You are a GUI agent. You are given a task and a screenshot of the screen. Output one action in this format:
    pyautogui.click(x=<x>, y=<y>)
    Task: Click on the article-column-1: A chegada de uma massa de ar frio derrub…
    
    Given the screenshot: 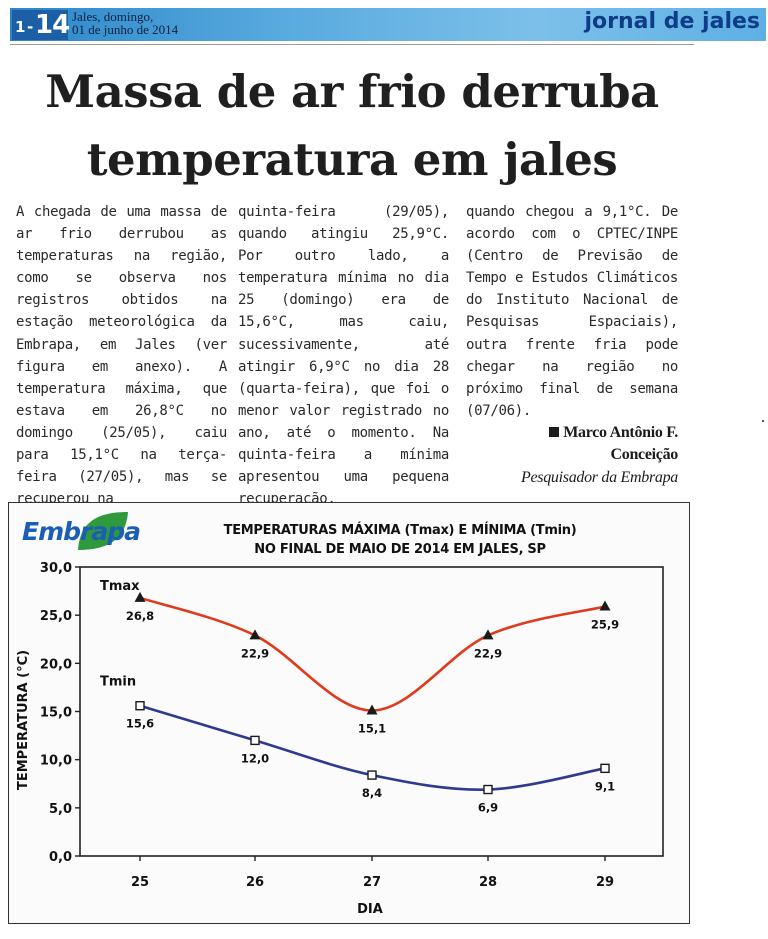 What is the action you would take?
    pyautogui.click(x=121, y=356)
    